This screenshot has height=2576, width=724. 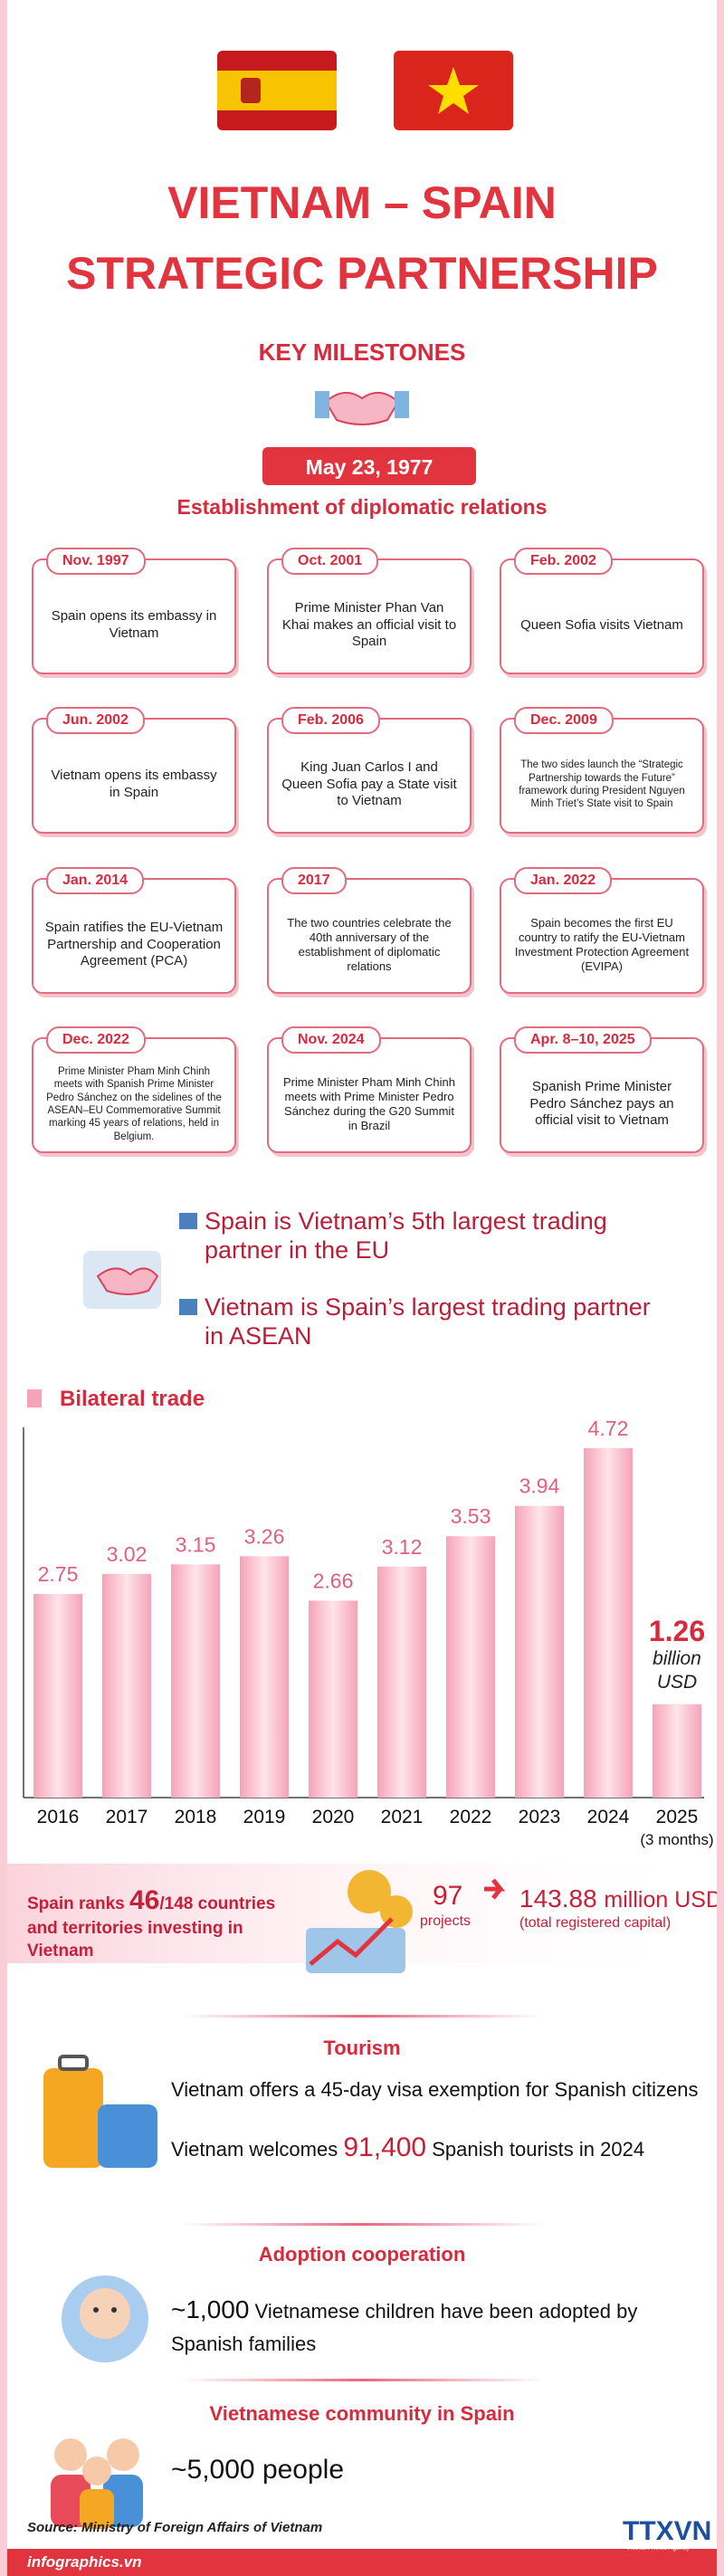 I want to click on value-label: 2.75, so click(x=59, y=1574).